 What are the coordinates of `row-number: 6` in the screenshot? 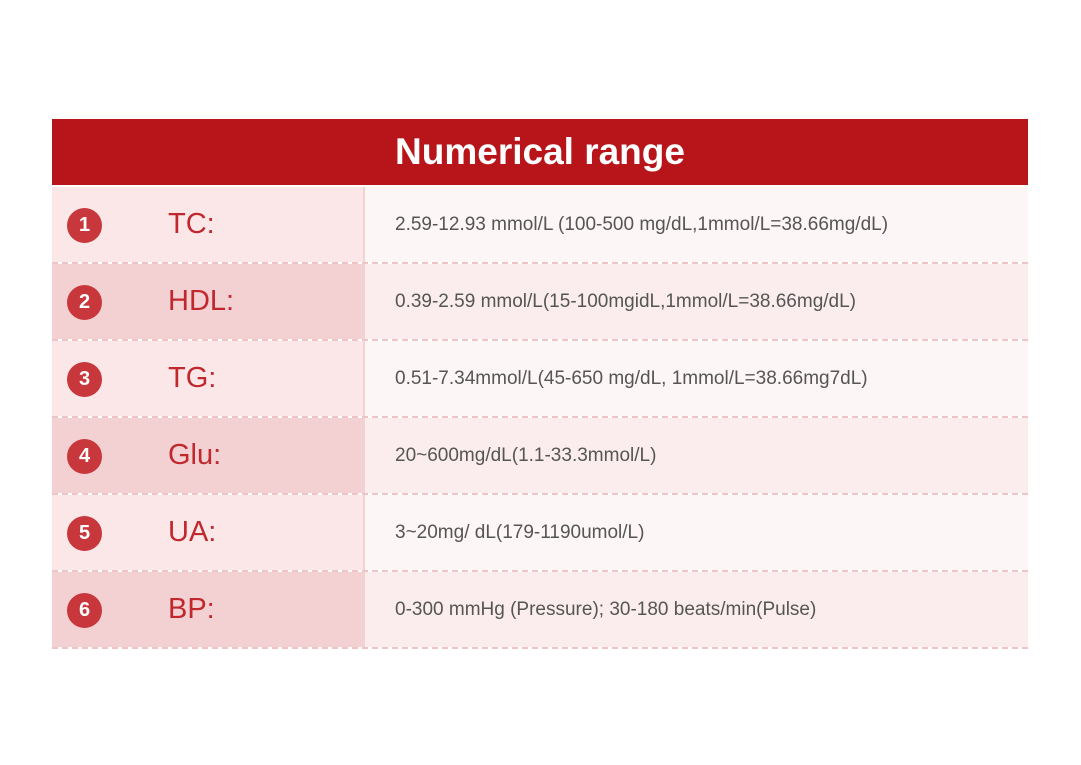 It's located at (84, 610).